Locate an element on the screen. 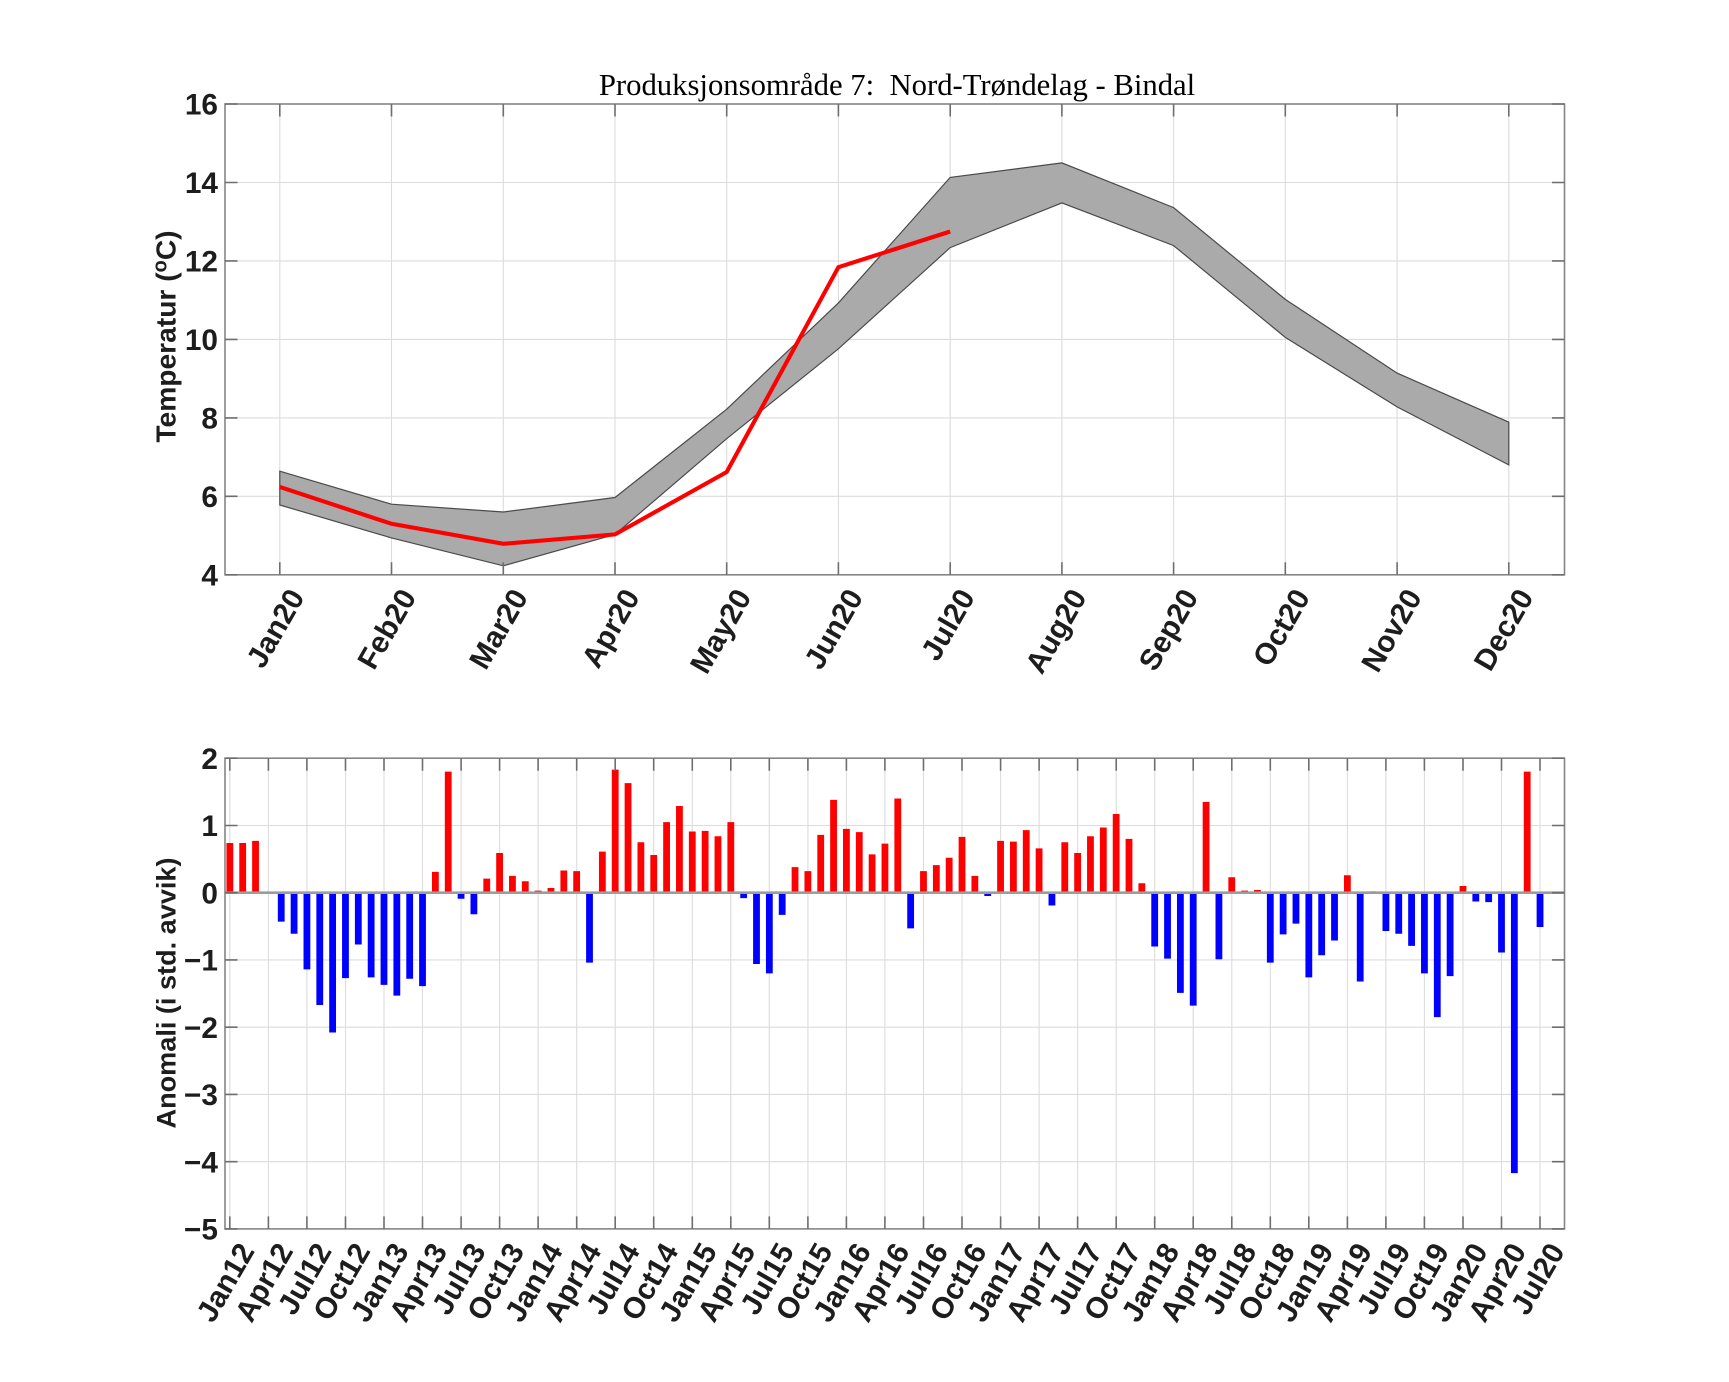 The image size is (1729, 1382). svg-text: −1 is located at coordinates (201, 961).